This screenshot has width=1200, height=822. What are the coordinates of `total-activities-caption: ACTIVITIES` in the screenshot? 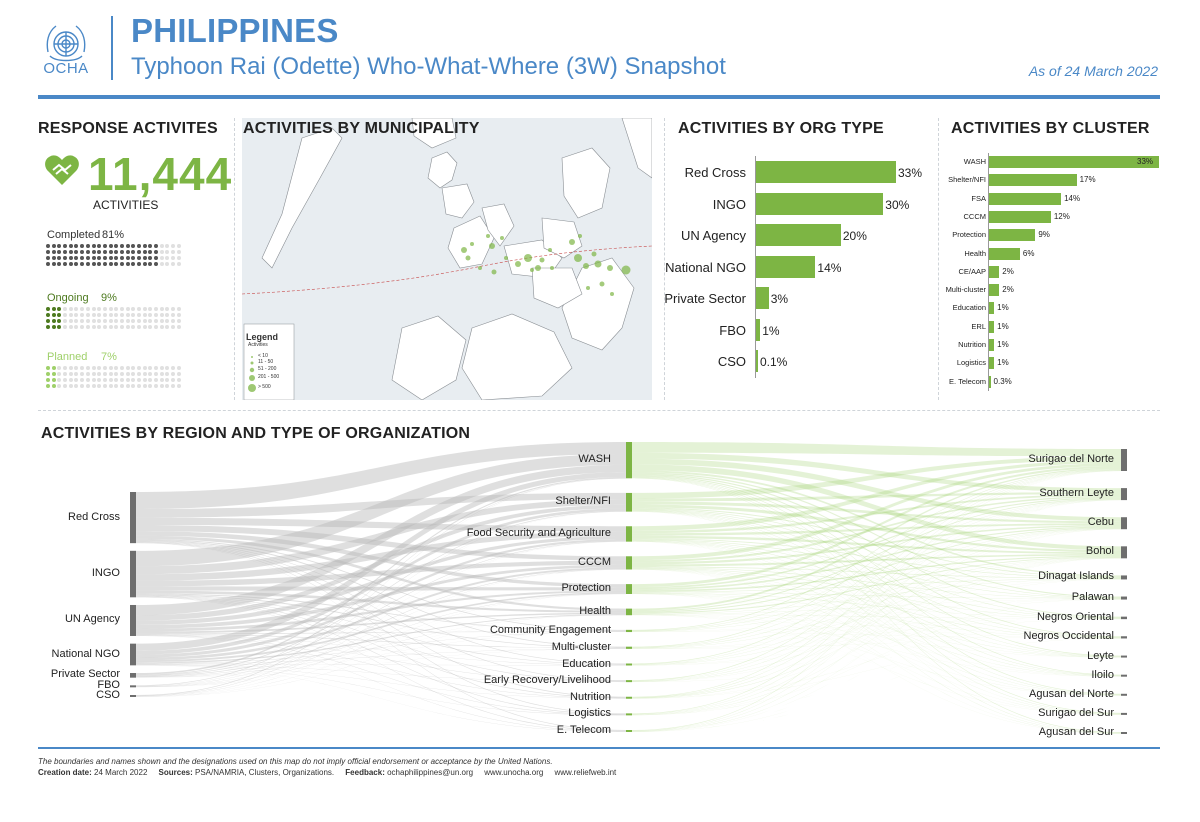 It's located at (126, 205).